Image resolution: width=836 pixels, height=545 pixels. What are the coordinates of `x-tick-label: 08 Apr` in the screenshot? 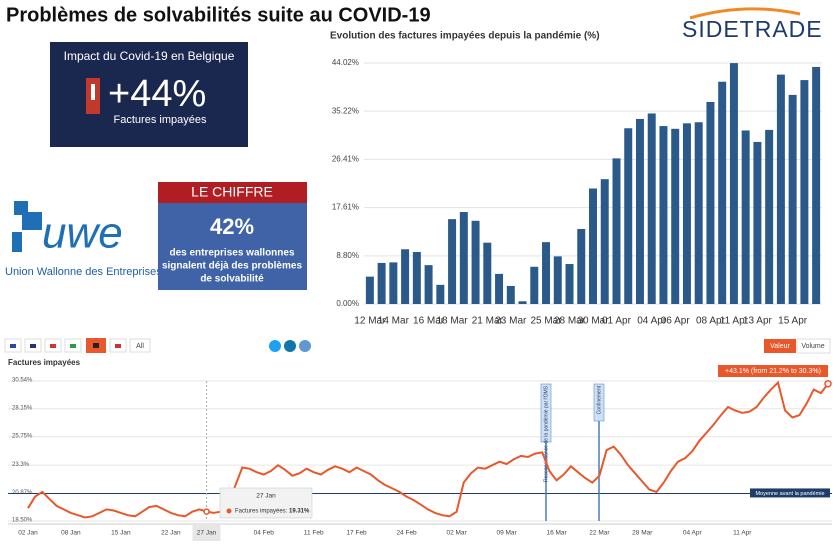 It's located at (711, 321).